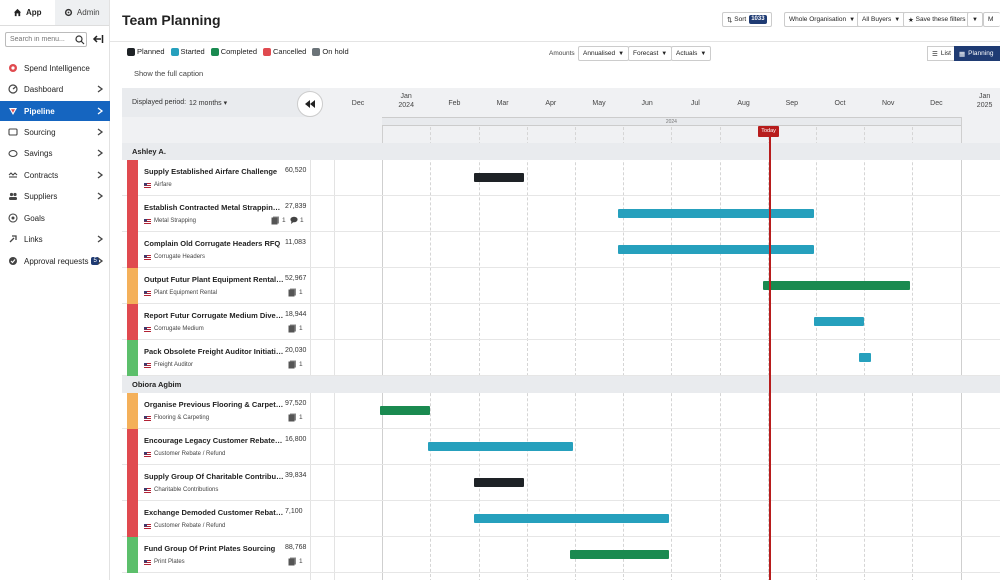 The image size is (1000, 580). I want to click on sidebar-item-pipeline: Pipeline, so click(55, 111).